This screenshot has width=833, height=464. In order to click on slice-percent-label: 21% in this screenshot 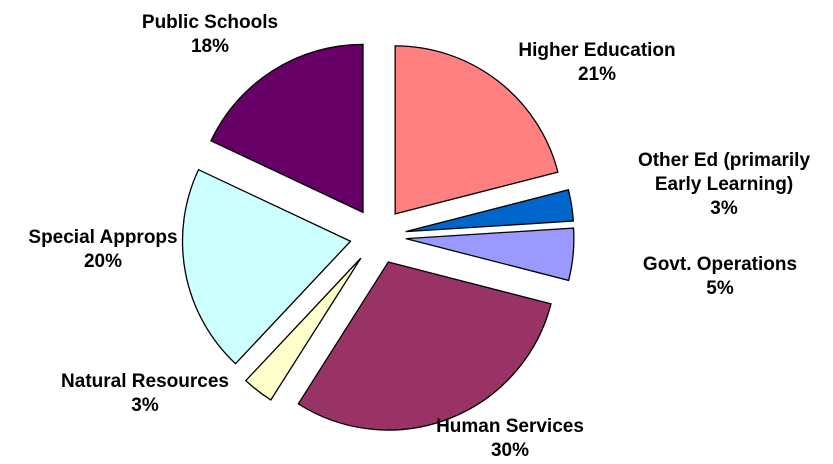, I will do `click(597, 74)`.